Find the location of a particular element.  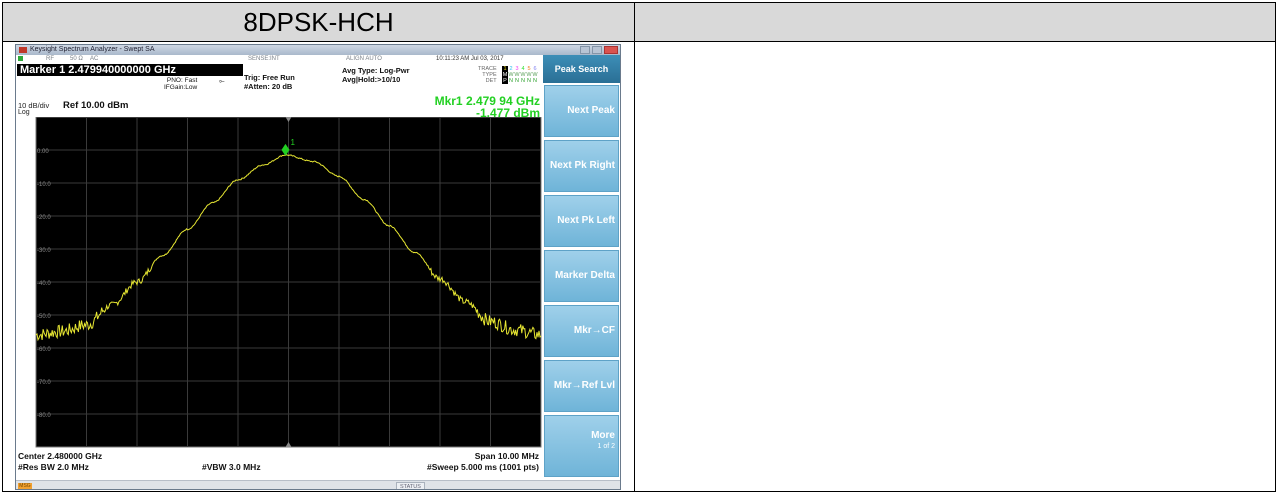

sweep-time: #Sweep 5.000 ms (1001 pts) is located at coordinates (483, 467).